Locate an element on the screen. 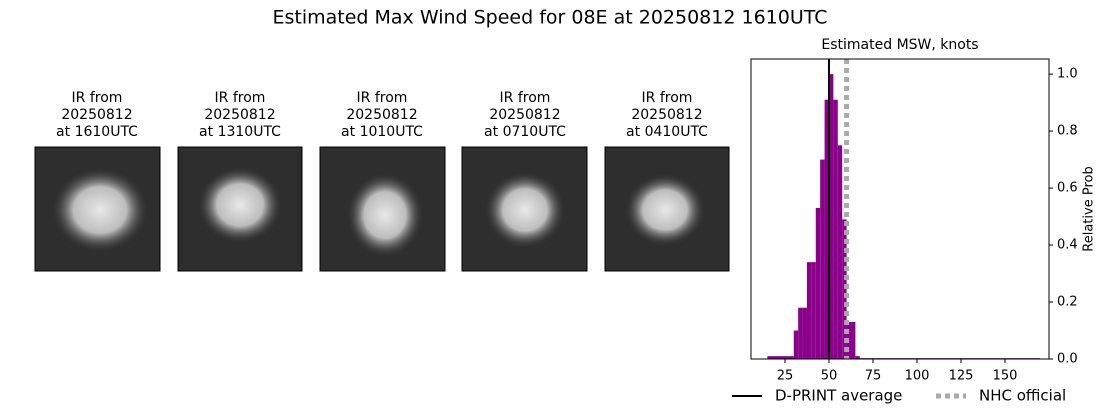 This screenshot has width=1100, height=409. x-tick-label: 75 is located at coordinates (873, 376).